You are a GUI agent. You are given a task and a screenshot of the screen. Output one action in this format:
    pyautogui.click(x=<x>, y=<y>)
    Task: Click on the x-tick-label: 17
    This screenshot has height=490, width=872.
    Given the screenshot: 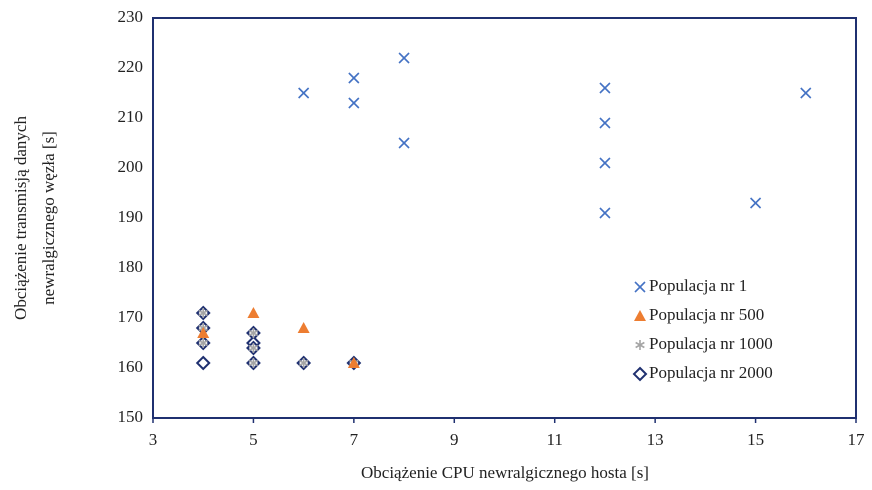 What is the action you would take?
    pyautogui.click(x=857, y=439)
    